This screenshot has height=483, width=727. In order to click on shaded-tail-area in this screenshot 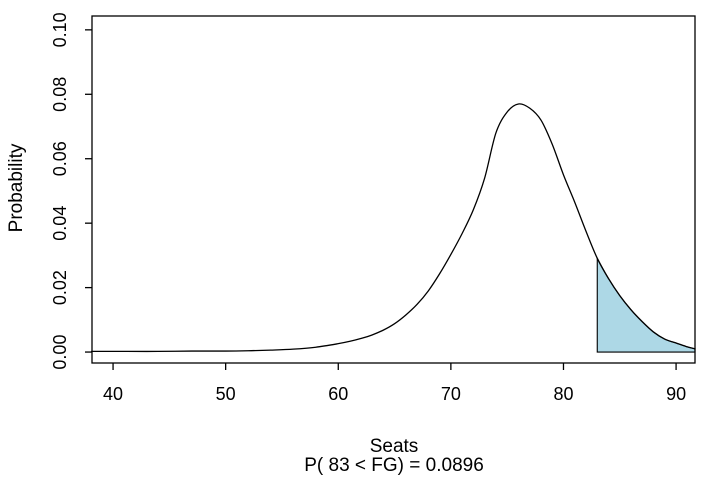, I will do `click(646, 304)`.